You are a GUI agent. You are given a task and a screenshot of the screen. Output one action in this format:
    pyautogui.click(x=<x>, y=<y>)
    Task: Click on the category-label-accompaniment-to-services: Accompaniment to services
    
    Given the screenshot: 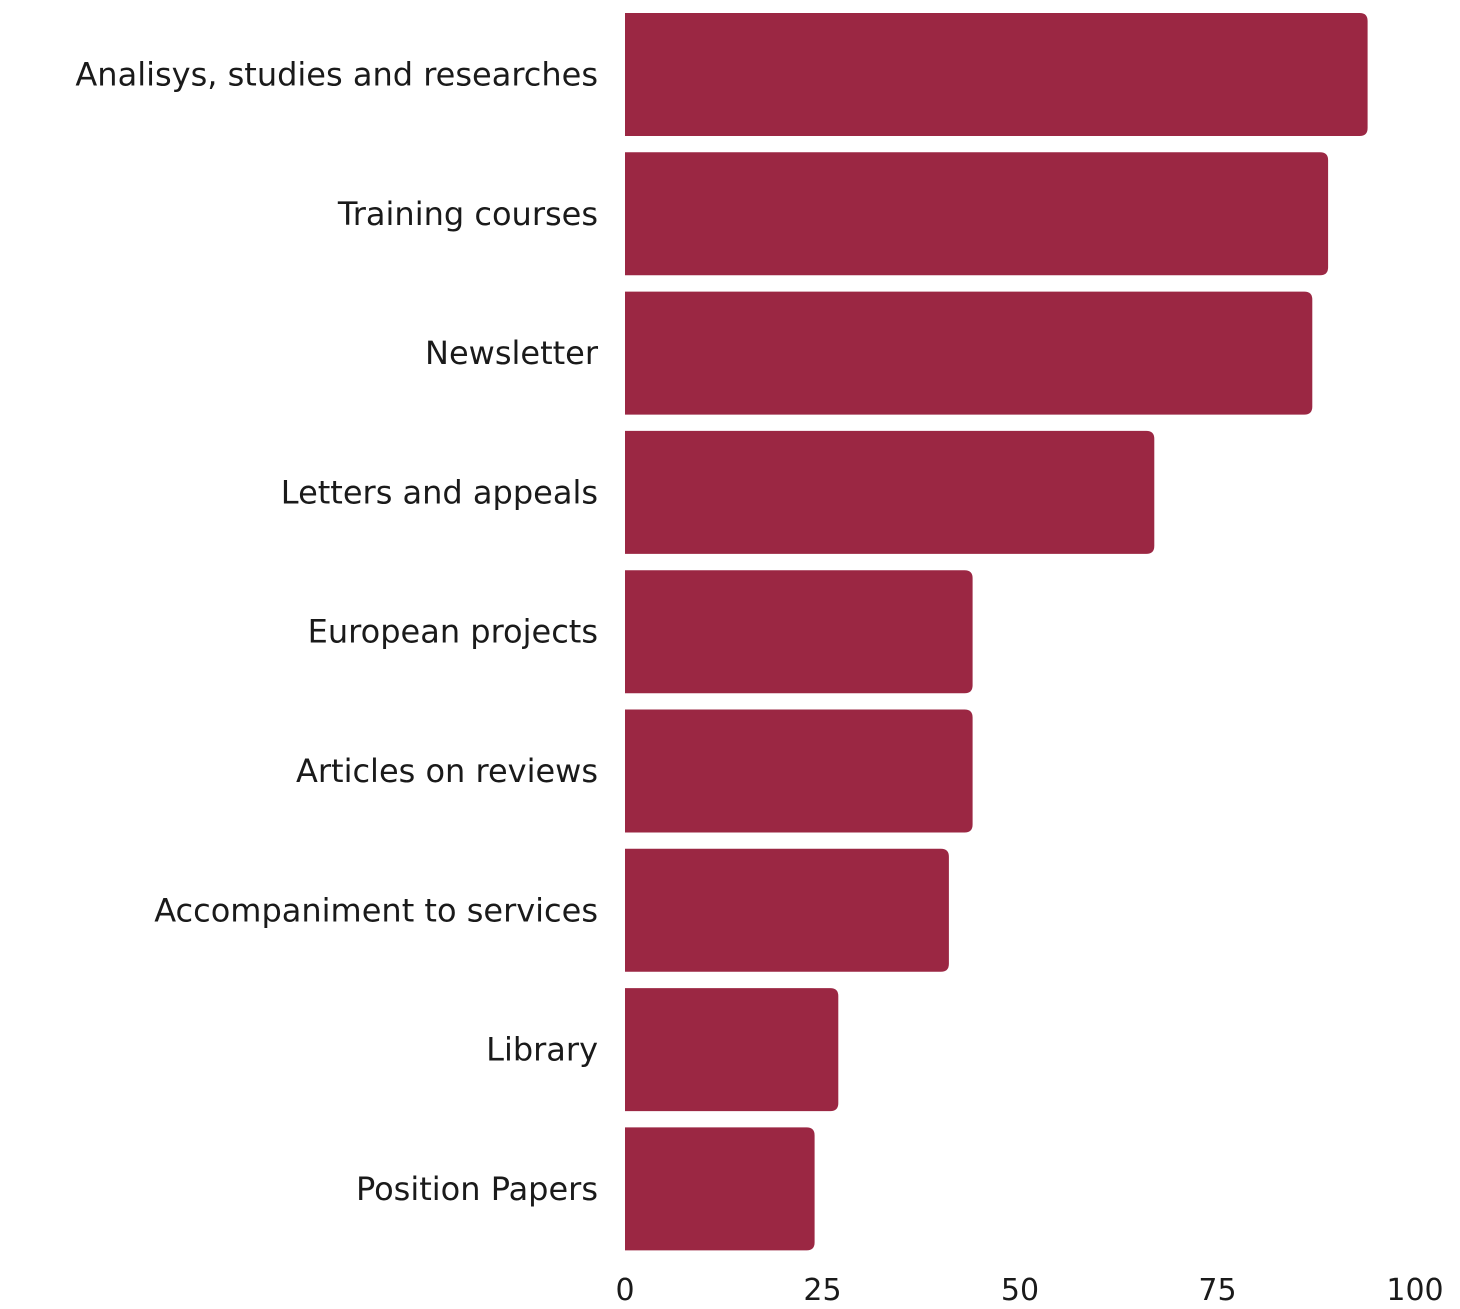 What is the action you would take?
    pyautogui.click(x=376, y=910)
    